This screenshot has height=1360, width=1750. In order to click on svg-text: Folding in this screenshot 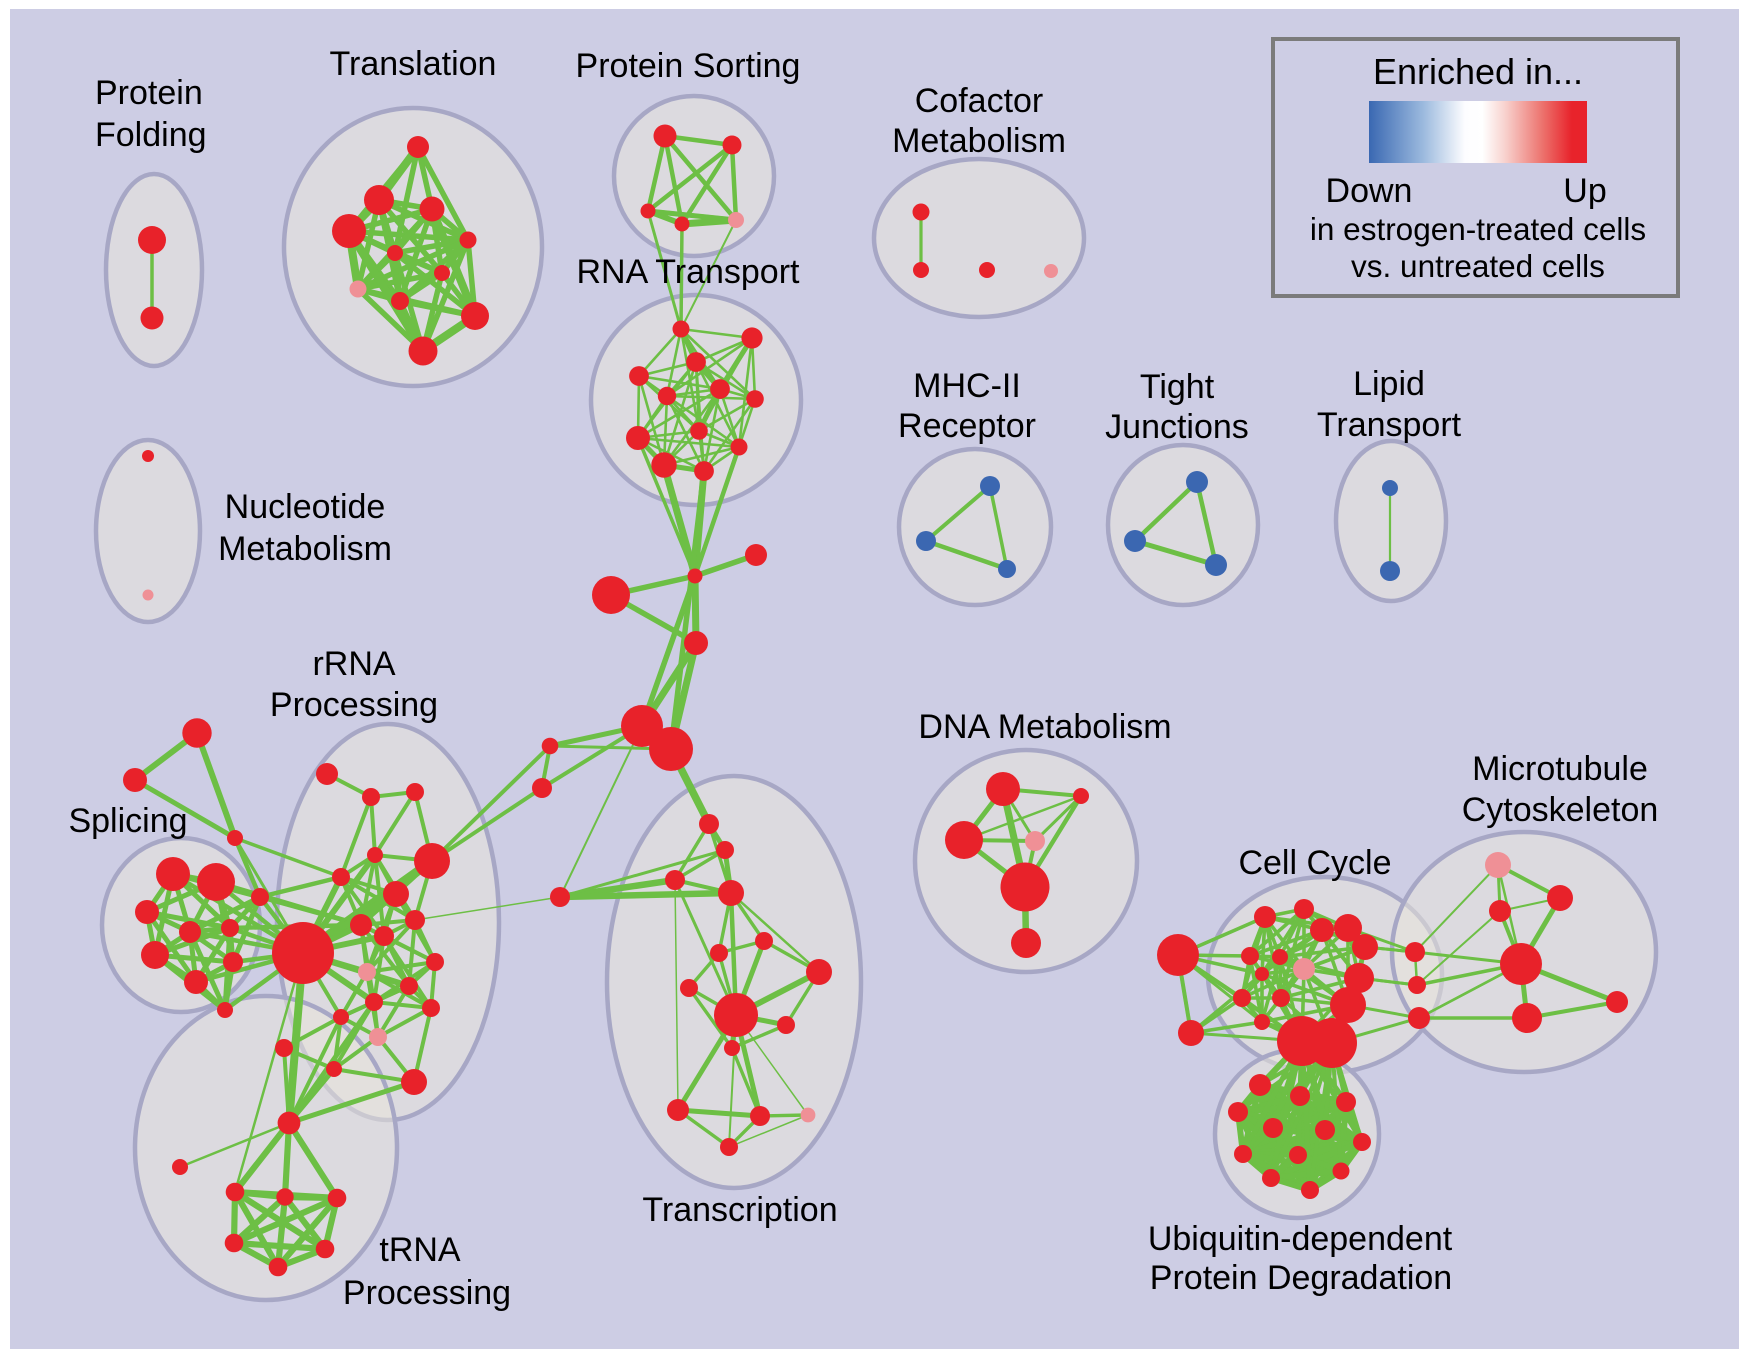, I will do `click(151, 135)`.